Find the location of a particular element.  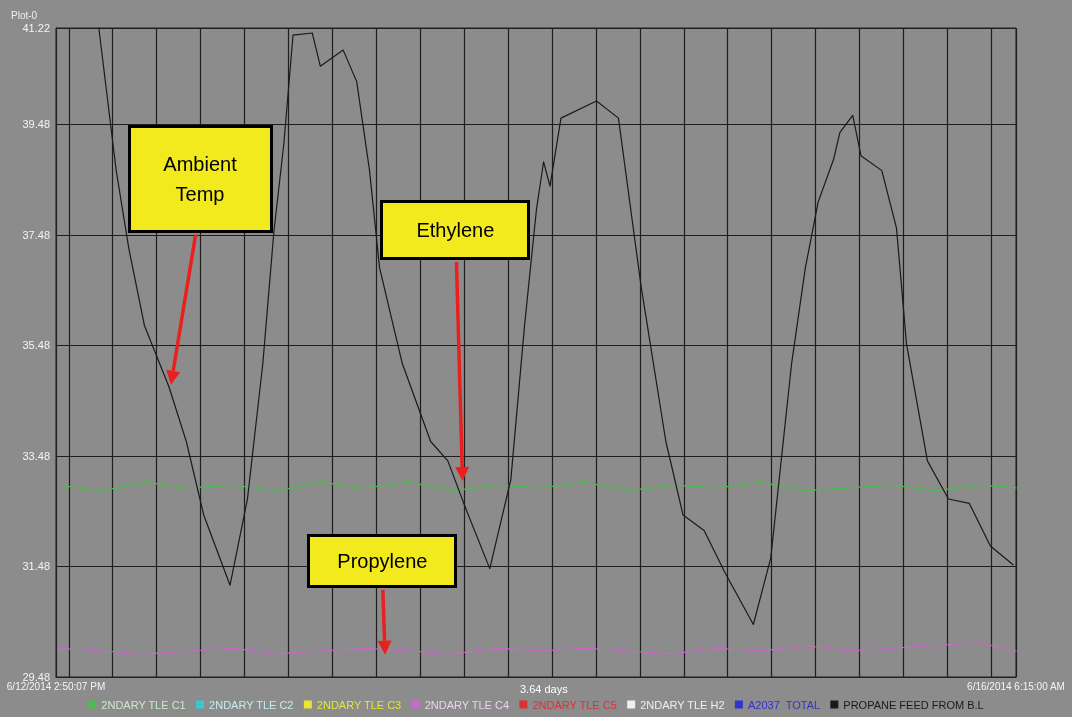

annotation: Propylene is located at coordinates (382, 561).